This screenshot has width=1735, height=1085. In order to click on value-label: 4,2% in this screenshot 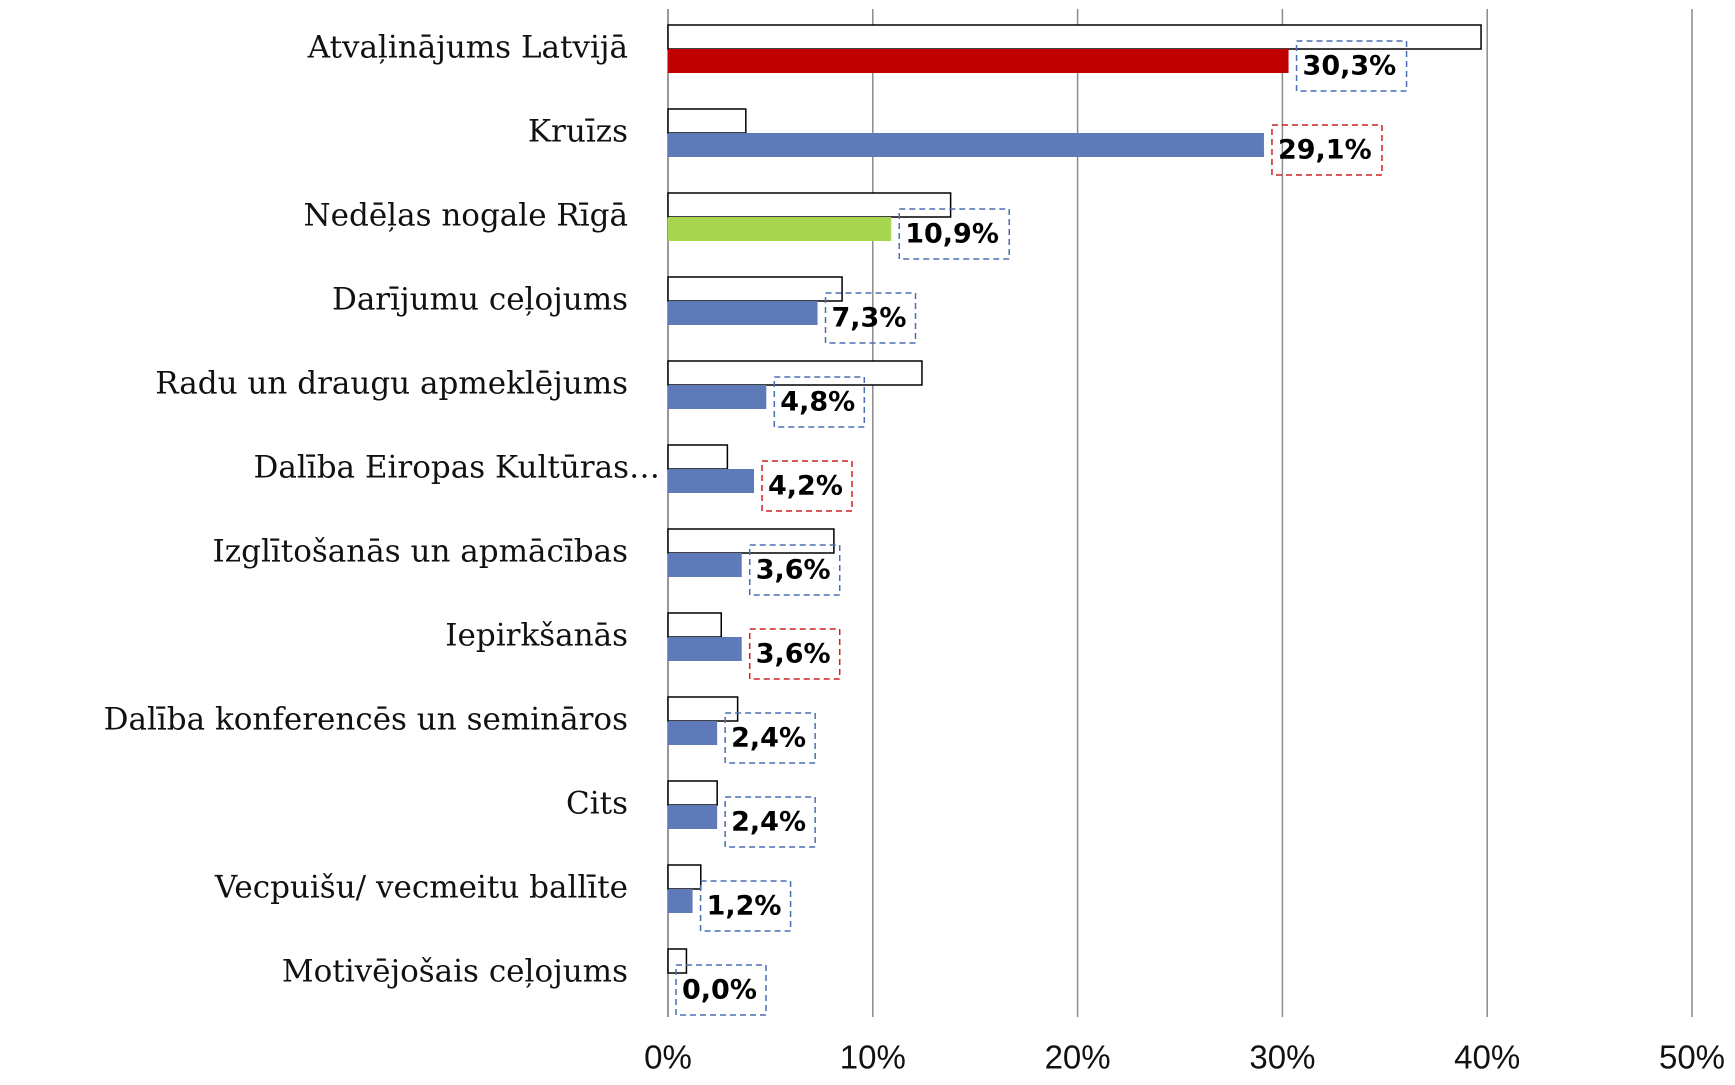, I will do `click(805, 486)`.